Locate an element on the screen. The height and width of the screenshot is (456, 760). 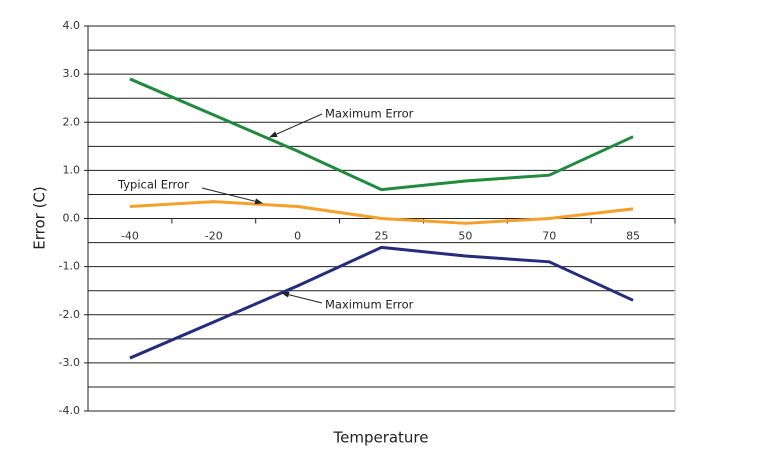
x-axis-title: Temperature is located at coordinates (380, 438).